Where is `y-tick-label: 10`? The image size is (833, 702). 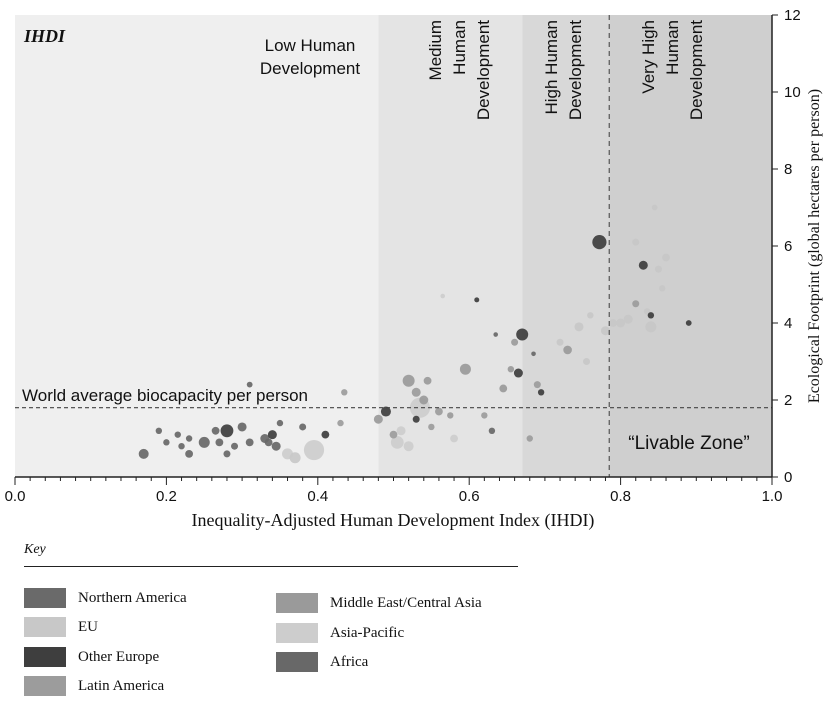 y-tick-label: 10 is located at coordinates (792, 92).